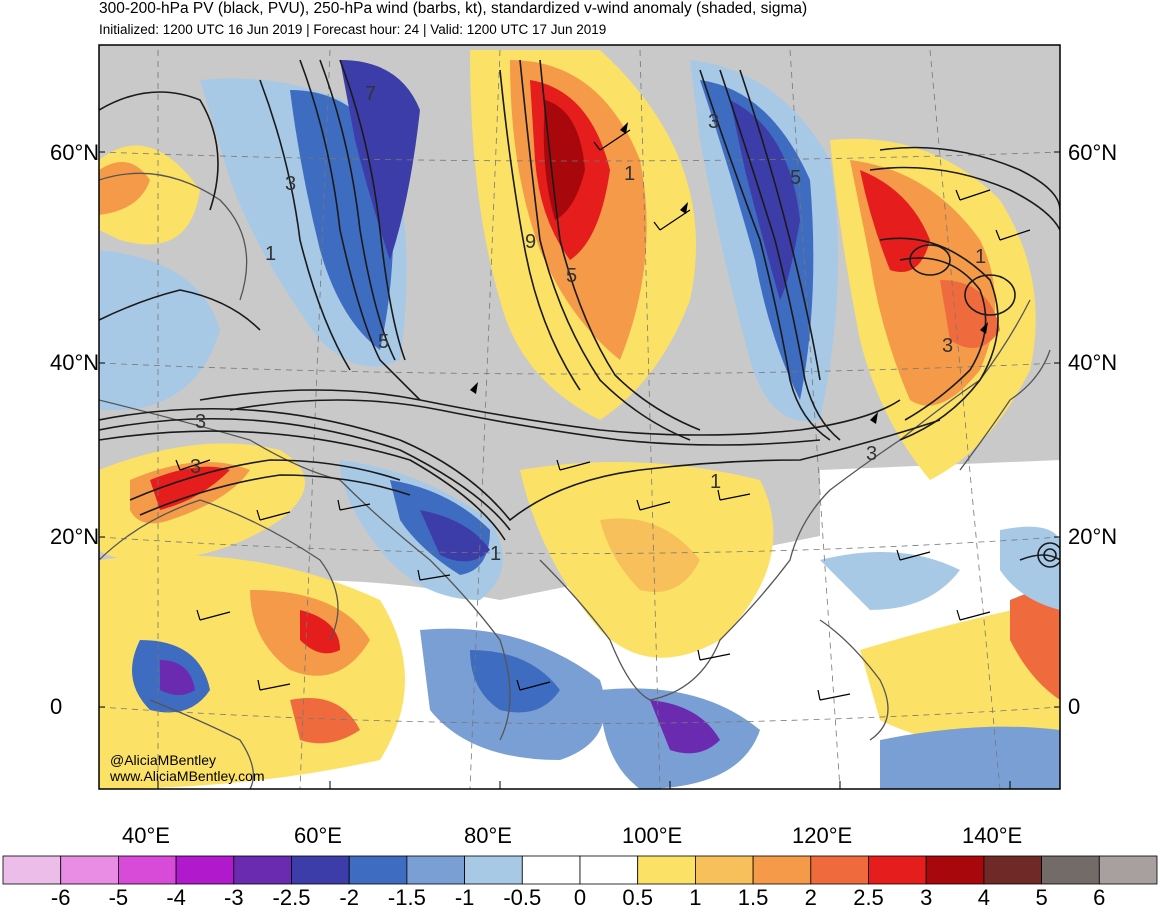  What do you see at coordinates (75, 536) in the screenshot?
I see `lat-label-left: 20°N` at bounding box center [75, 536].